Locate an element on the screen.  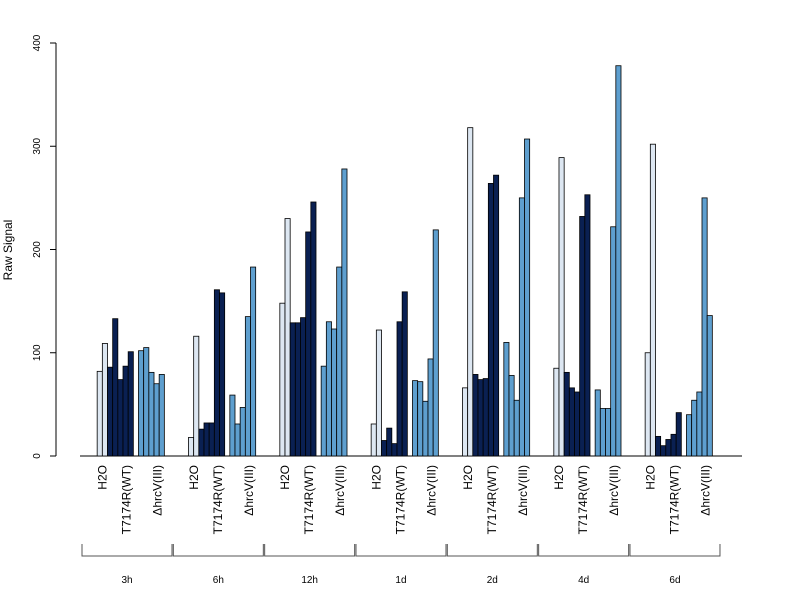
time-label: 3h is located at coordinates (126, 580).